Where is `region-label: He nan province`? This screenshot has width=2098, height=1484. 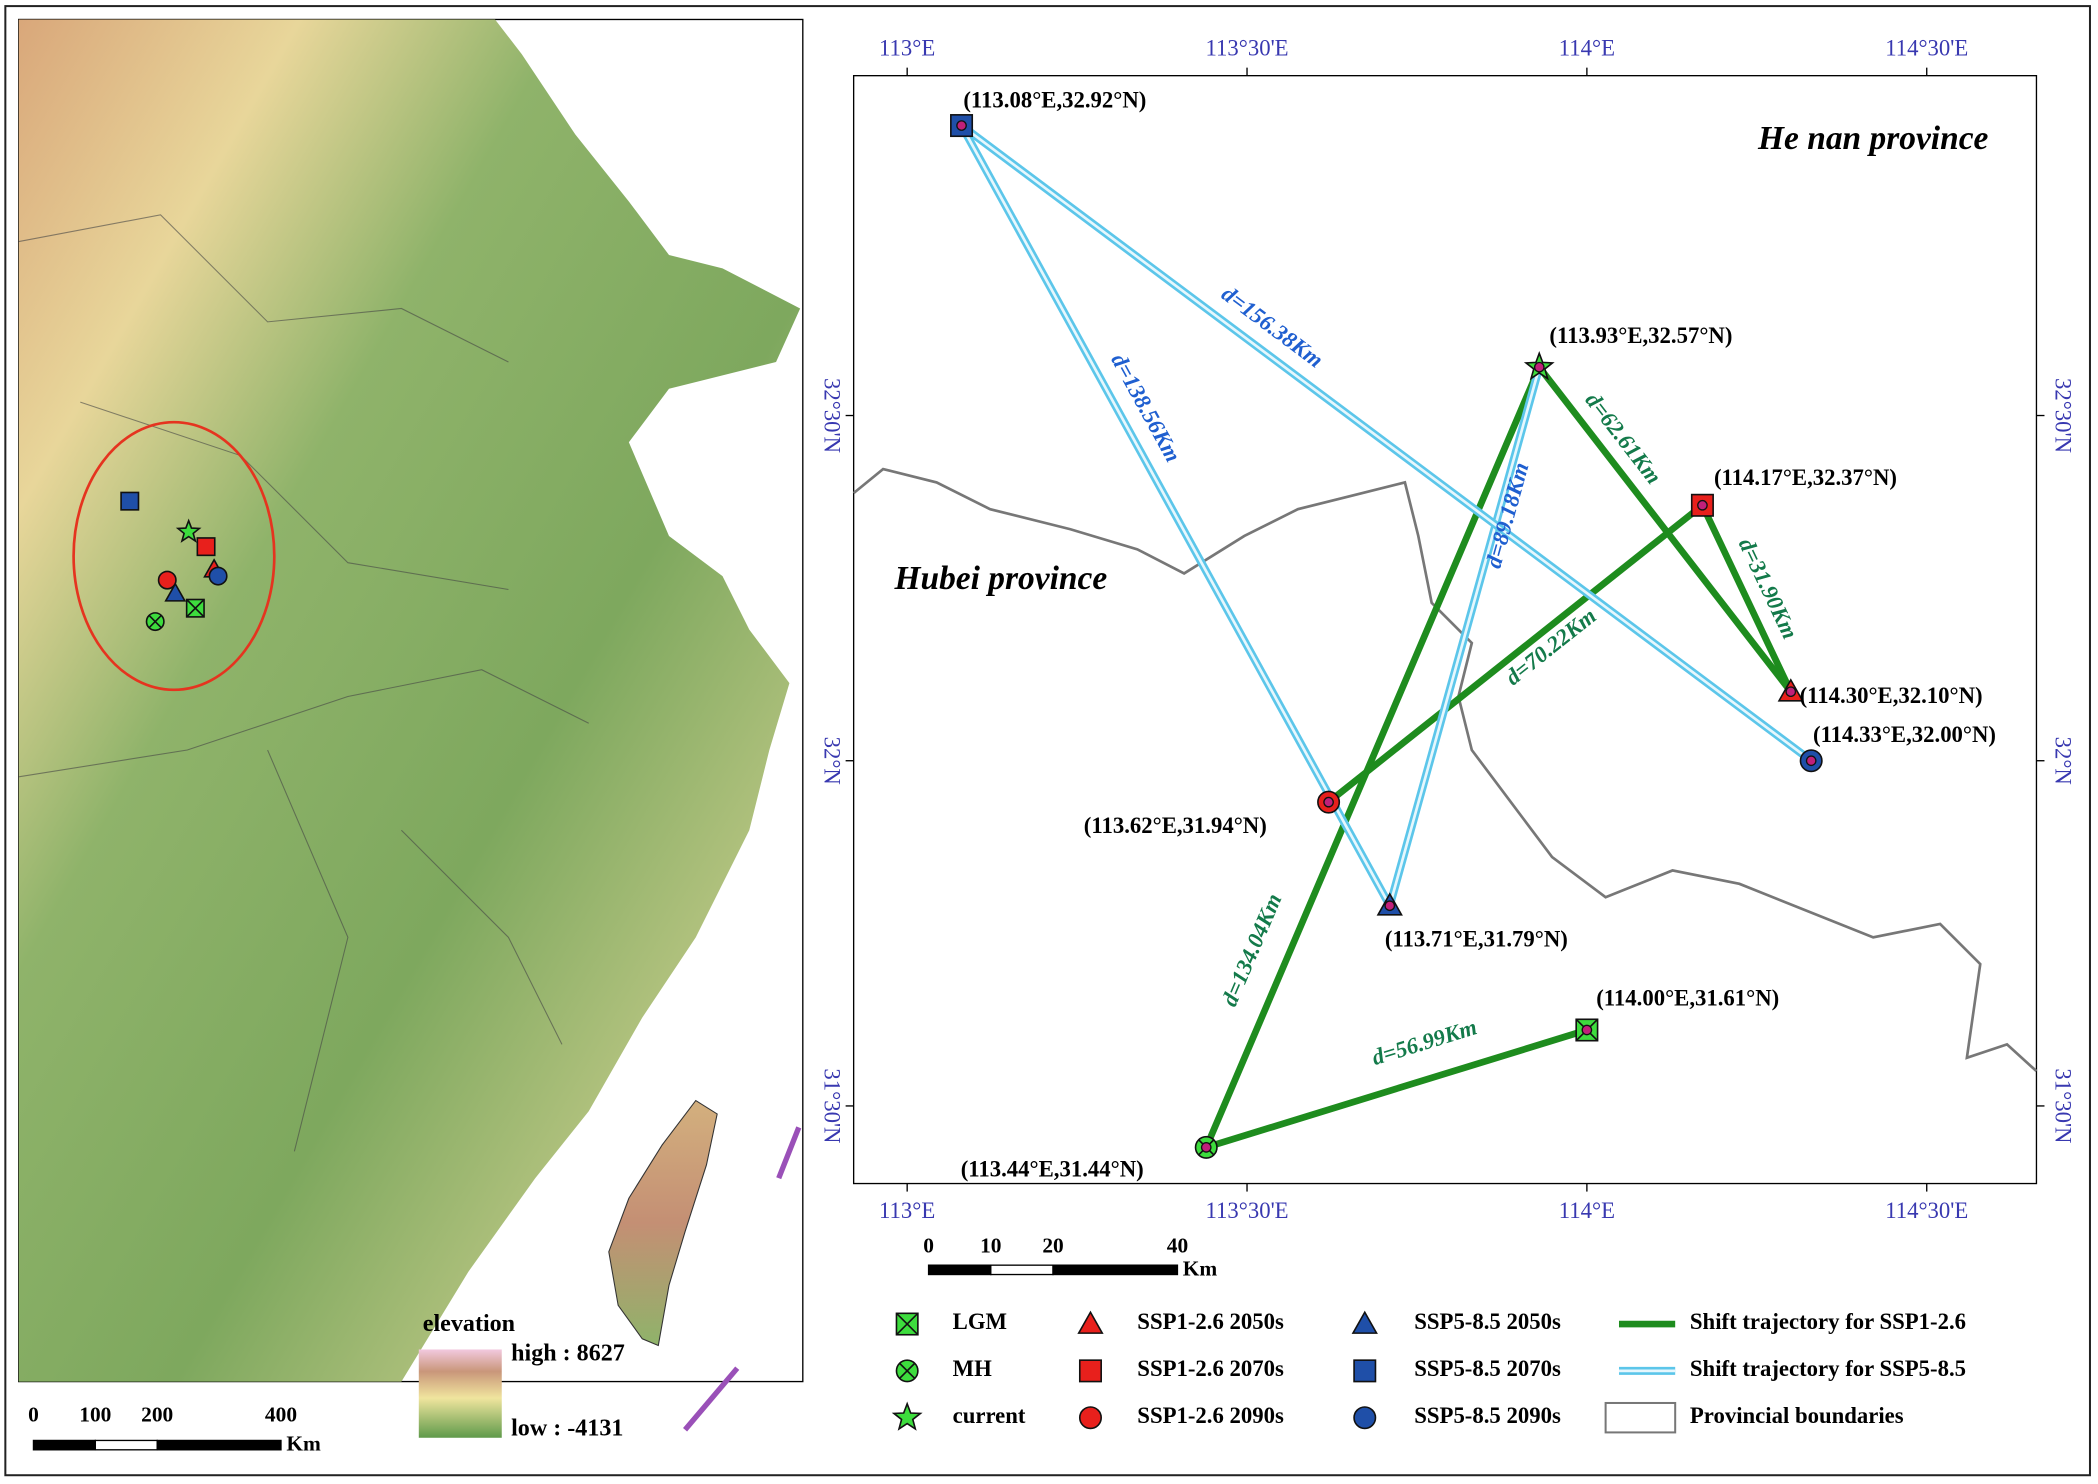
region-label: He nan province is located at coordinates (1872, 138).